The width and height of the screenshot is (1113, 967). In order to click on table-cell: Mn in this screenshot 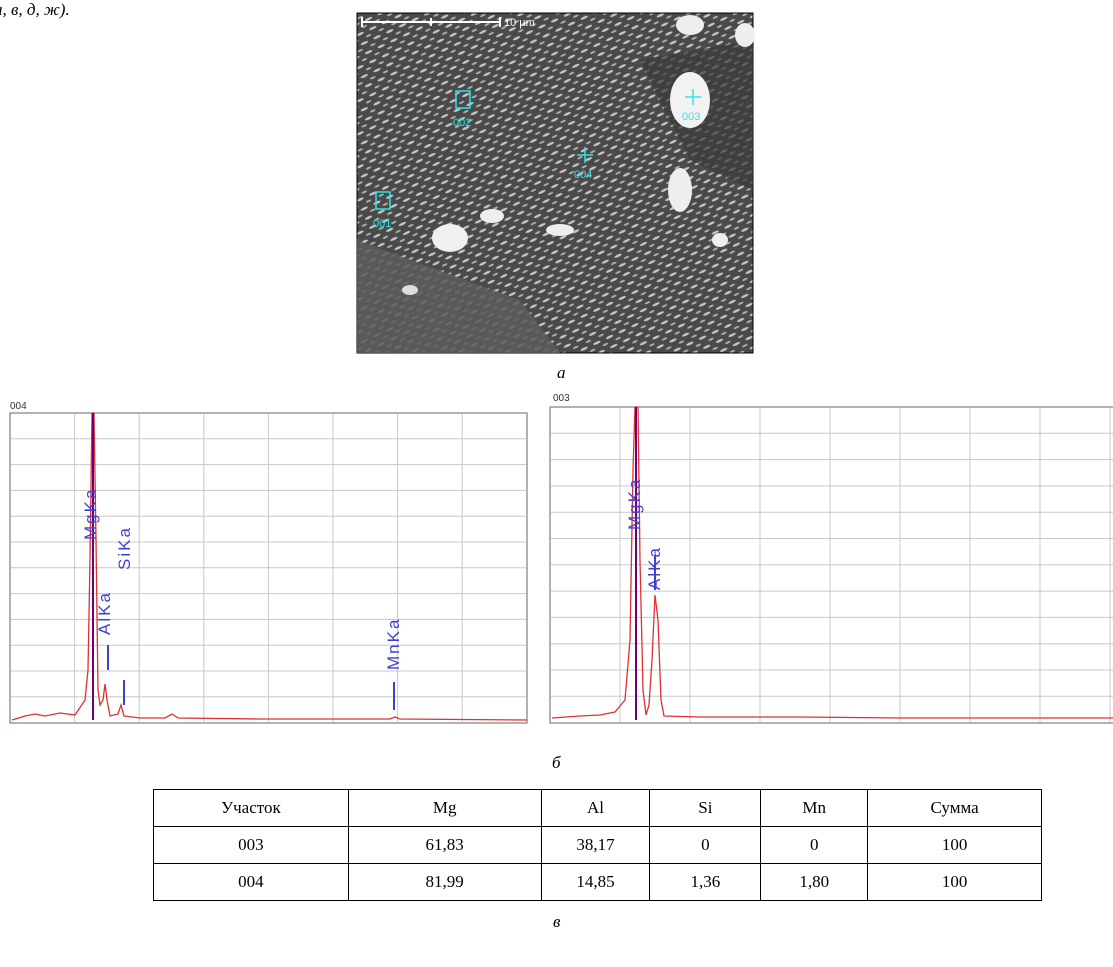, I will do `click(814, 808)`.